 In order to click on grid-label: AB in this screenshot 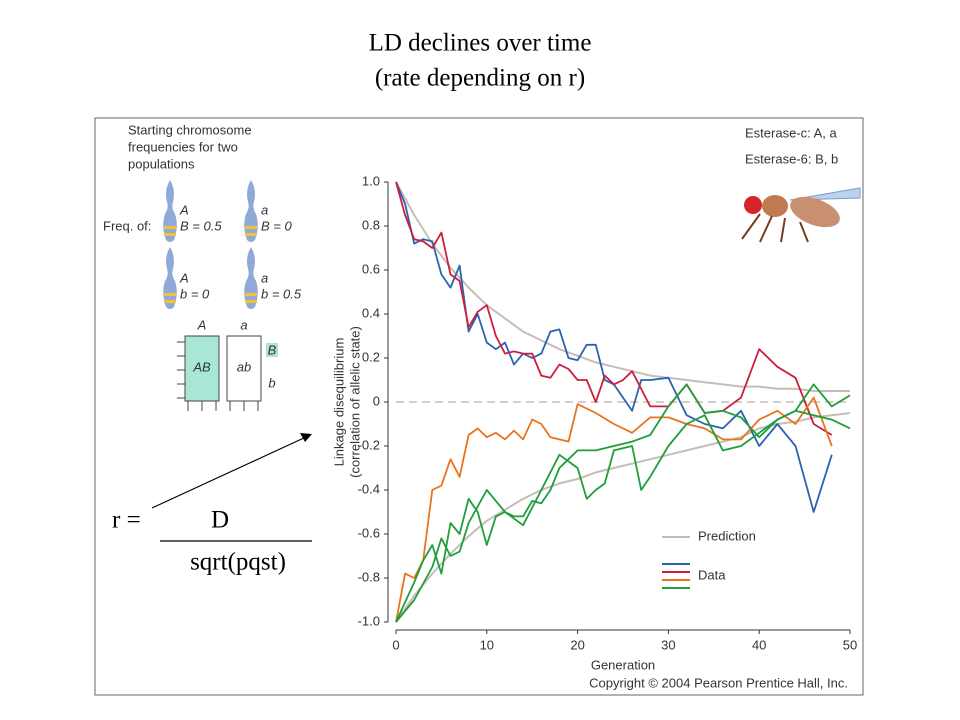, I will do `click(201, 366)`.